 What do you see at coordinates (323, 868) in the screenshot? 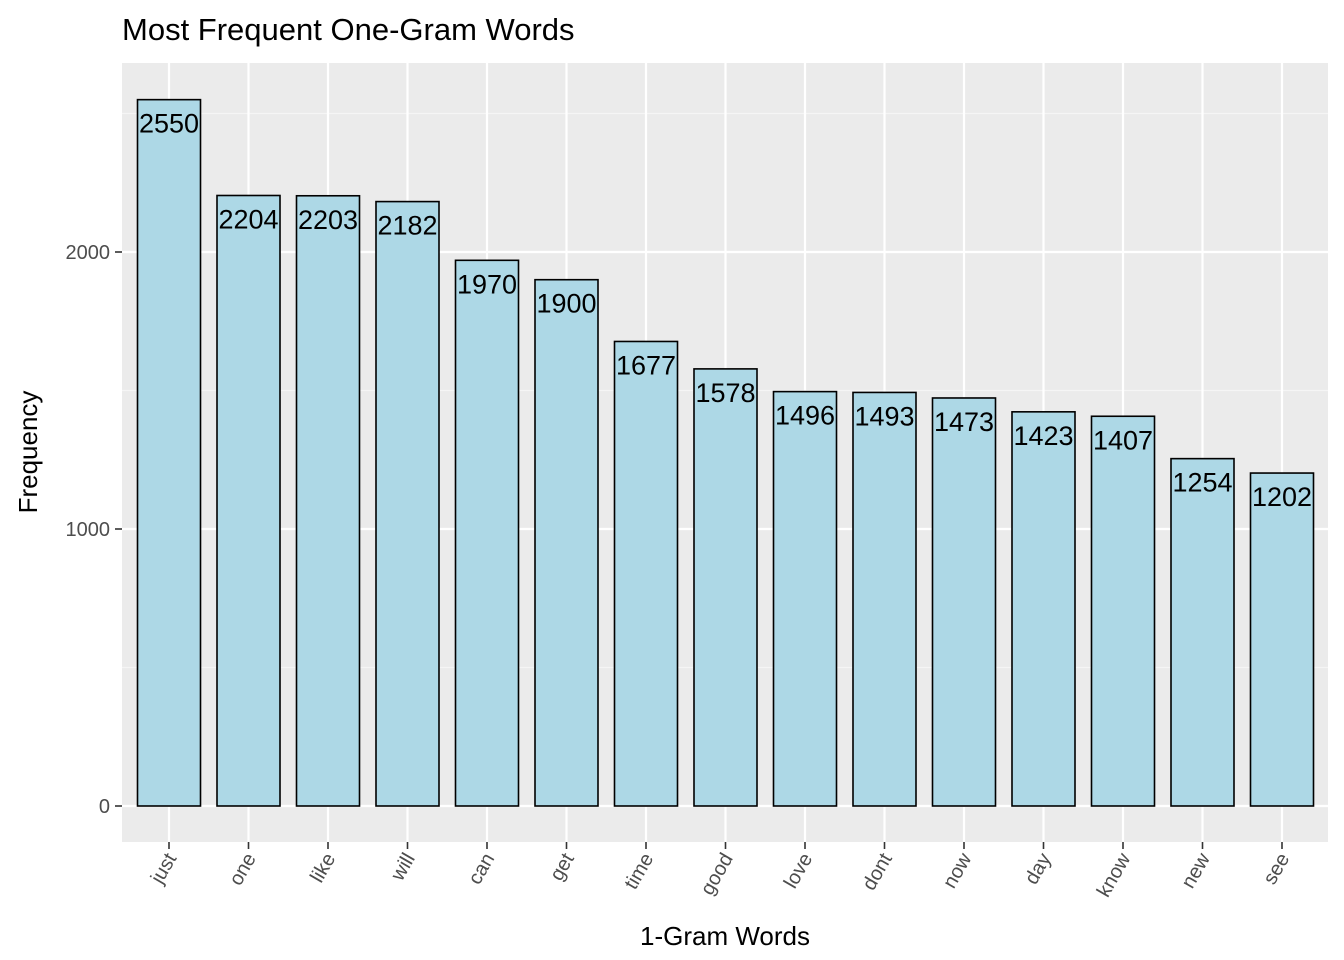
I see `x-tick-label-like: like` at bounding box center [323, 868].